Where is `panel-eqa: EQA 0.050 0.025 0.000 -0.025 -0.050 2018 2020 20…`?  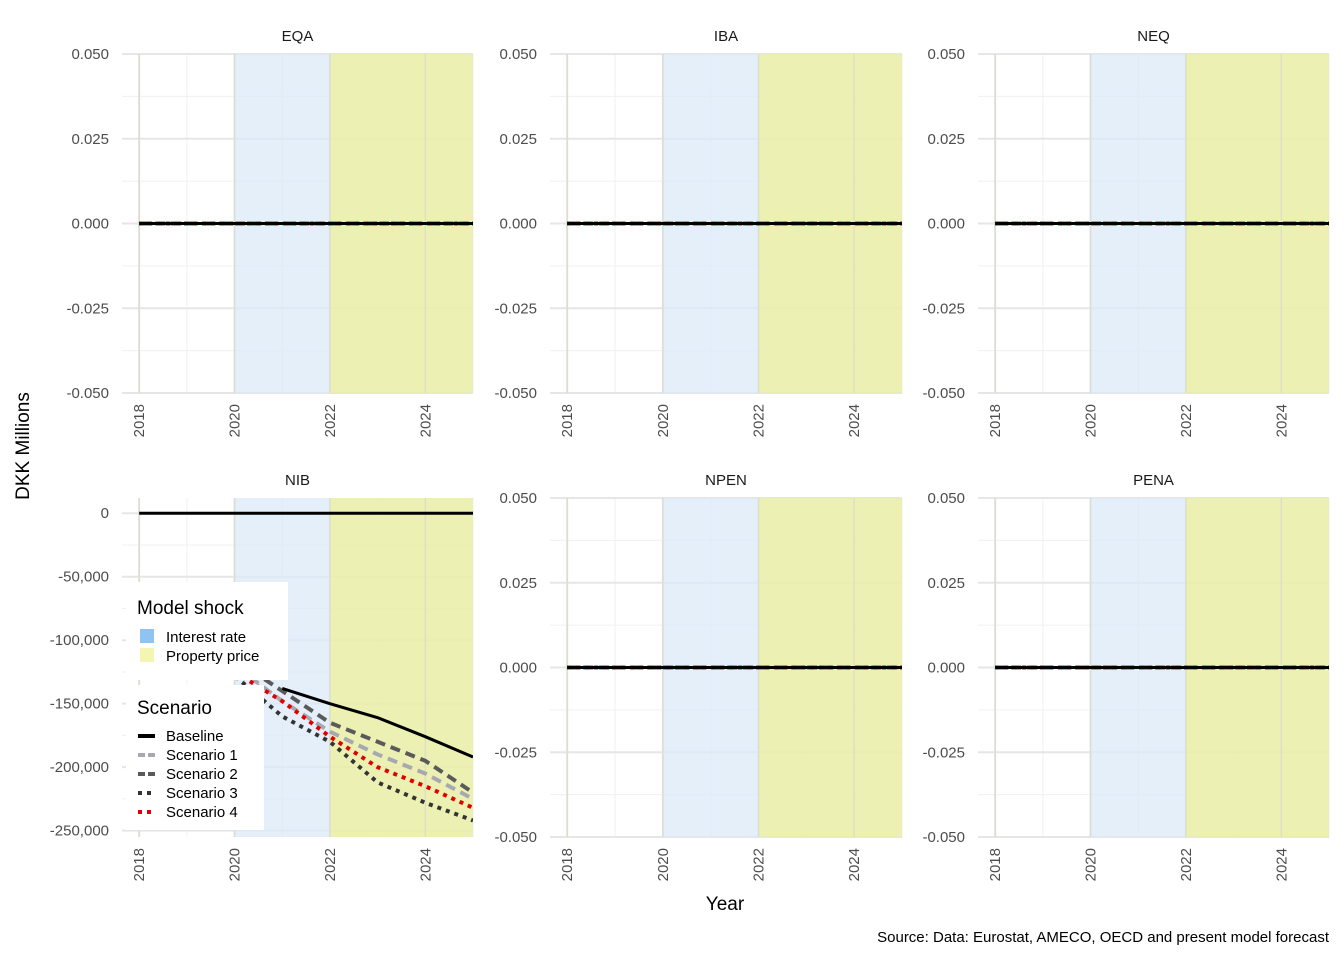 panel-eqa: EQA 0.050 0.025 0.000 -0.025 -0.050 2018 2020 20… is located at coordinates (270, 232).